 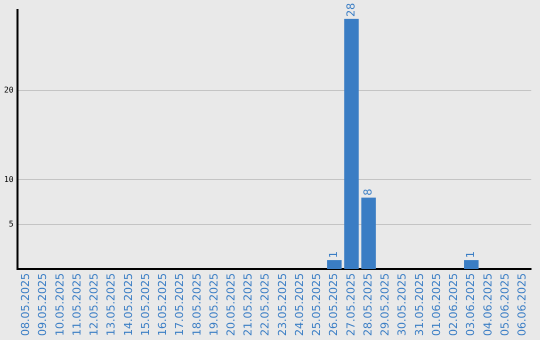 I want to click on x-tick-label: 01.06.2025, so click(x=436, y=304).